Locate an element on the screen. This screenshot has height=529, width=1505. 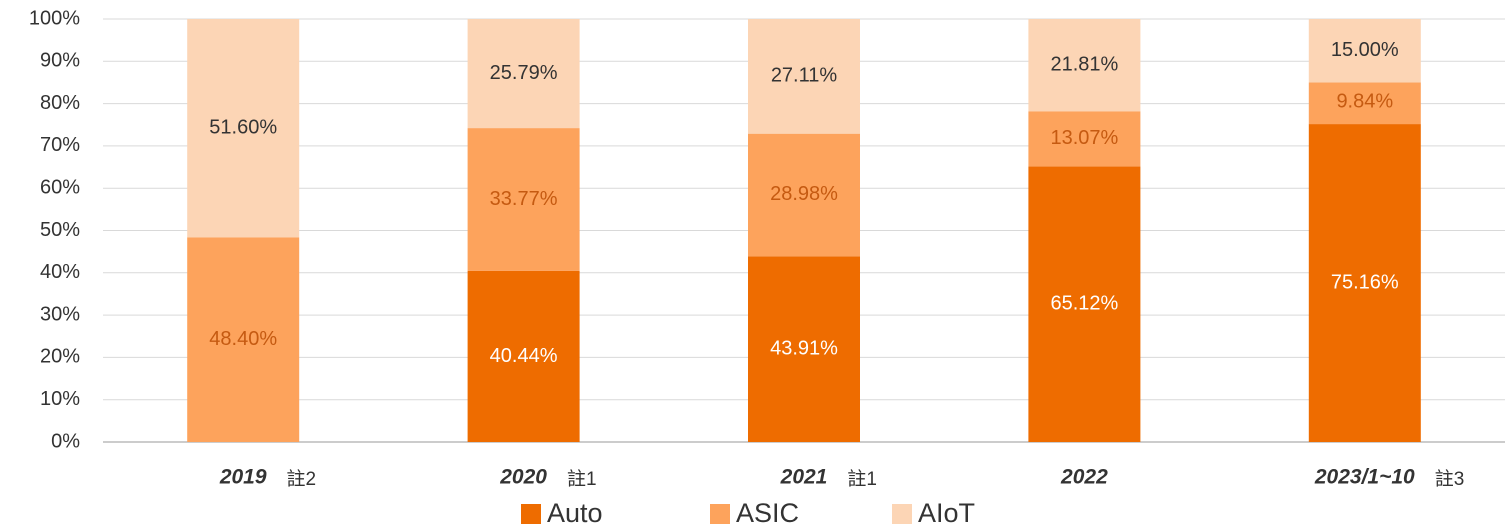
data-label: 25.79% is located at coordinates (524, 73).